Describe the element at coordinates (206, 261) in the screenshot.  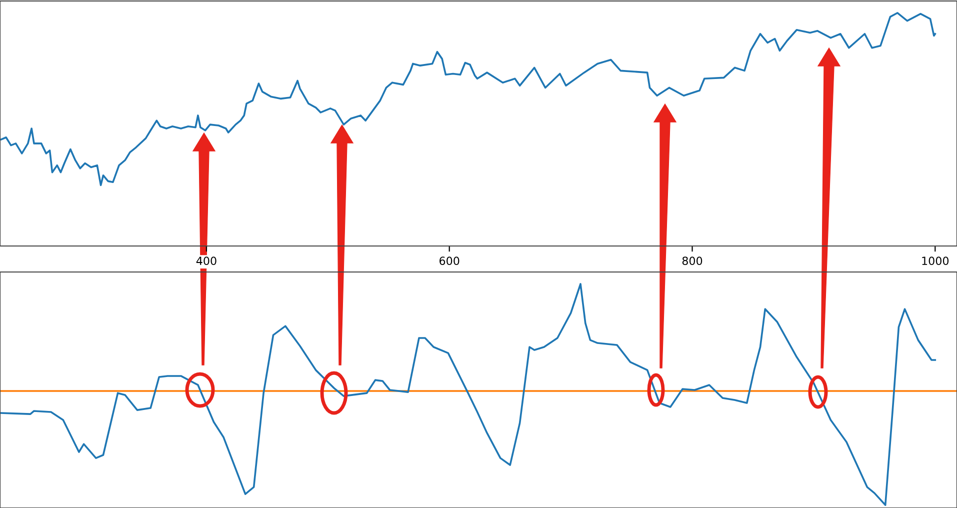
I see `x-tick-label: 400` at that location.